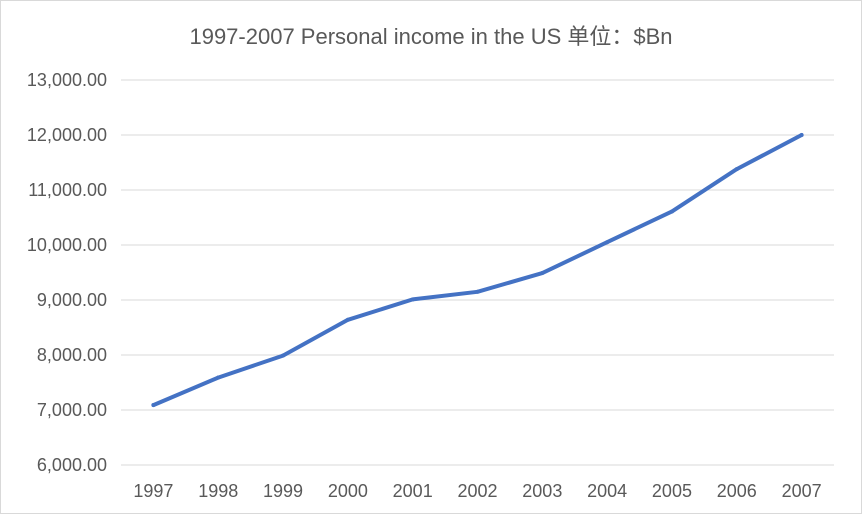  Describe the element at coordinates (72, 355) in the screenshot. I see `y-tick-label: 8,000.00` at that location.